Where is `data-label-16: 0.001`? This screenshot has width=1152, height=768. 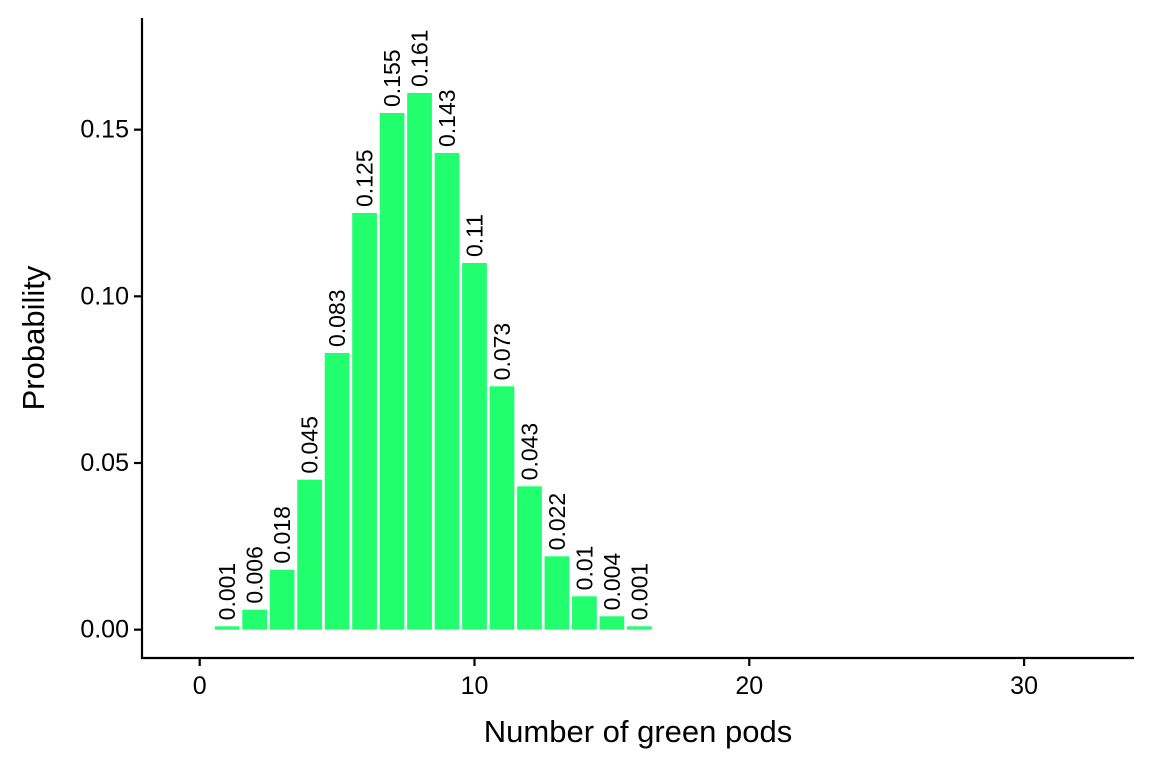 data-label-16: 0.001 is located at coordinates (639, 592).